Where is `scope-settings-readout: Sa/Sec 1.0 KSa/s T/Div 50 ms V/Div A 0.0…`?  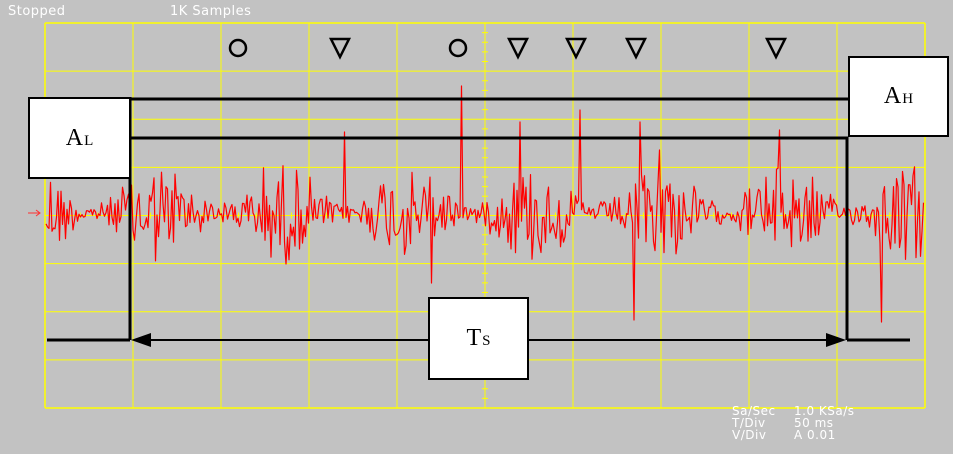 scope-settings-readout: Sa/Sec 1.0 KSa/s T/Div 50 ms V/Div A 0.0… is located at coordinates (839, 423).